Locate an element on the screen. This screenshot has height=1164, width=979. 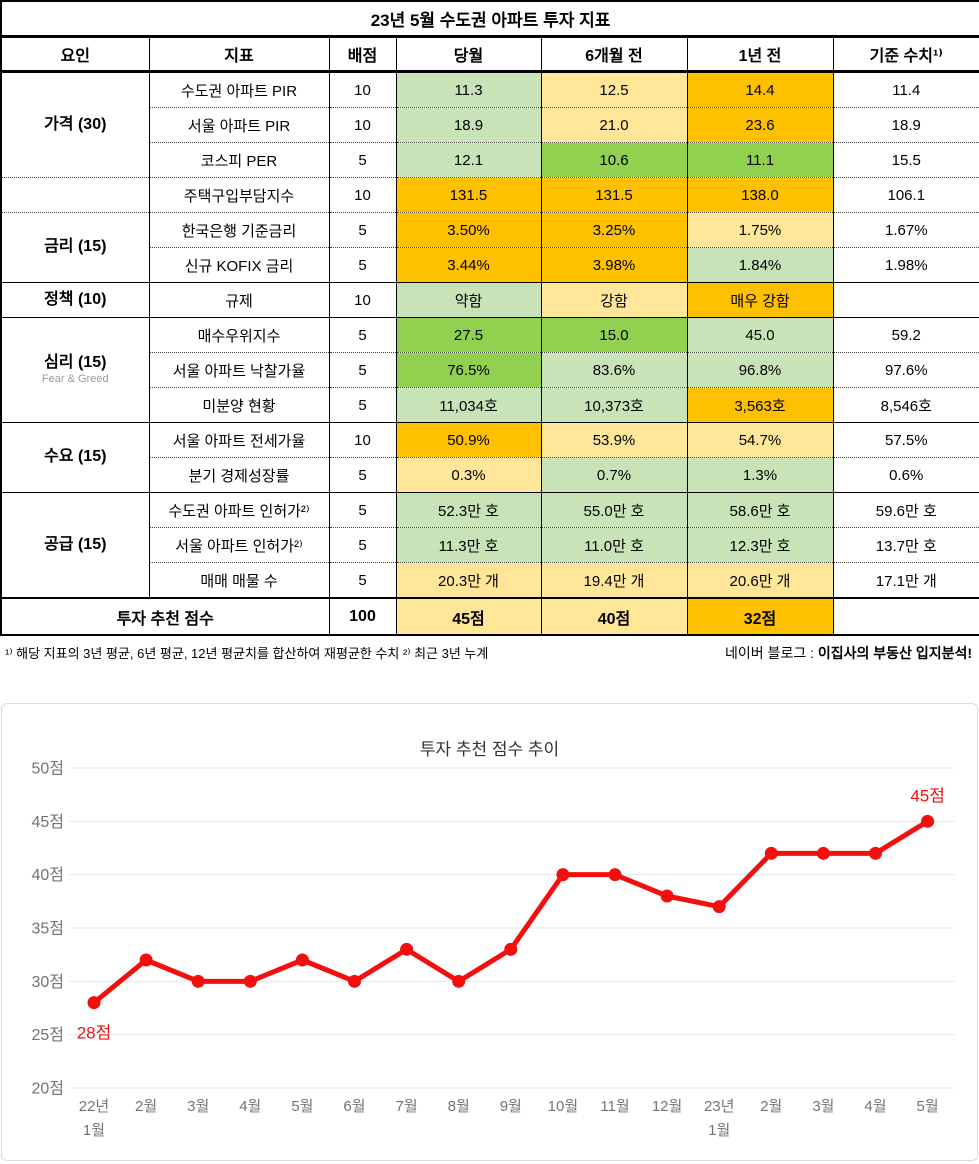
table-row: 신규 KOFIX 금리 5 3.44% 3.98% 1.84% 1.98% is located at coordinates (490, 265).